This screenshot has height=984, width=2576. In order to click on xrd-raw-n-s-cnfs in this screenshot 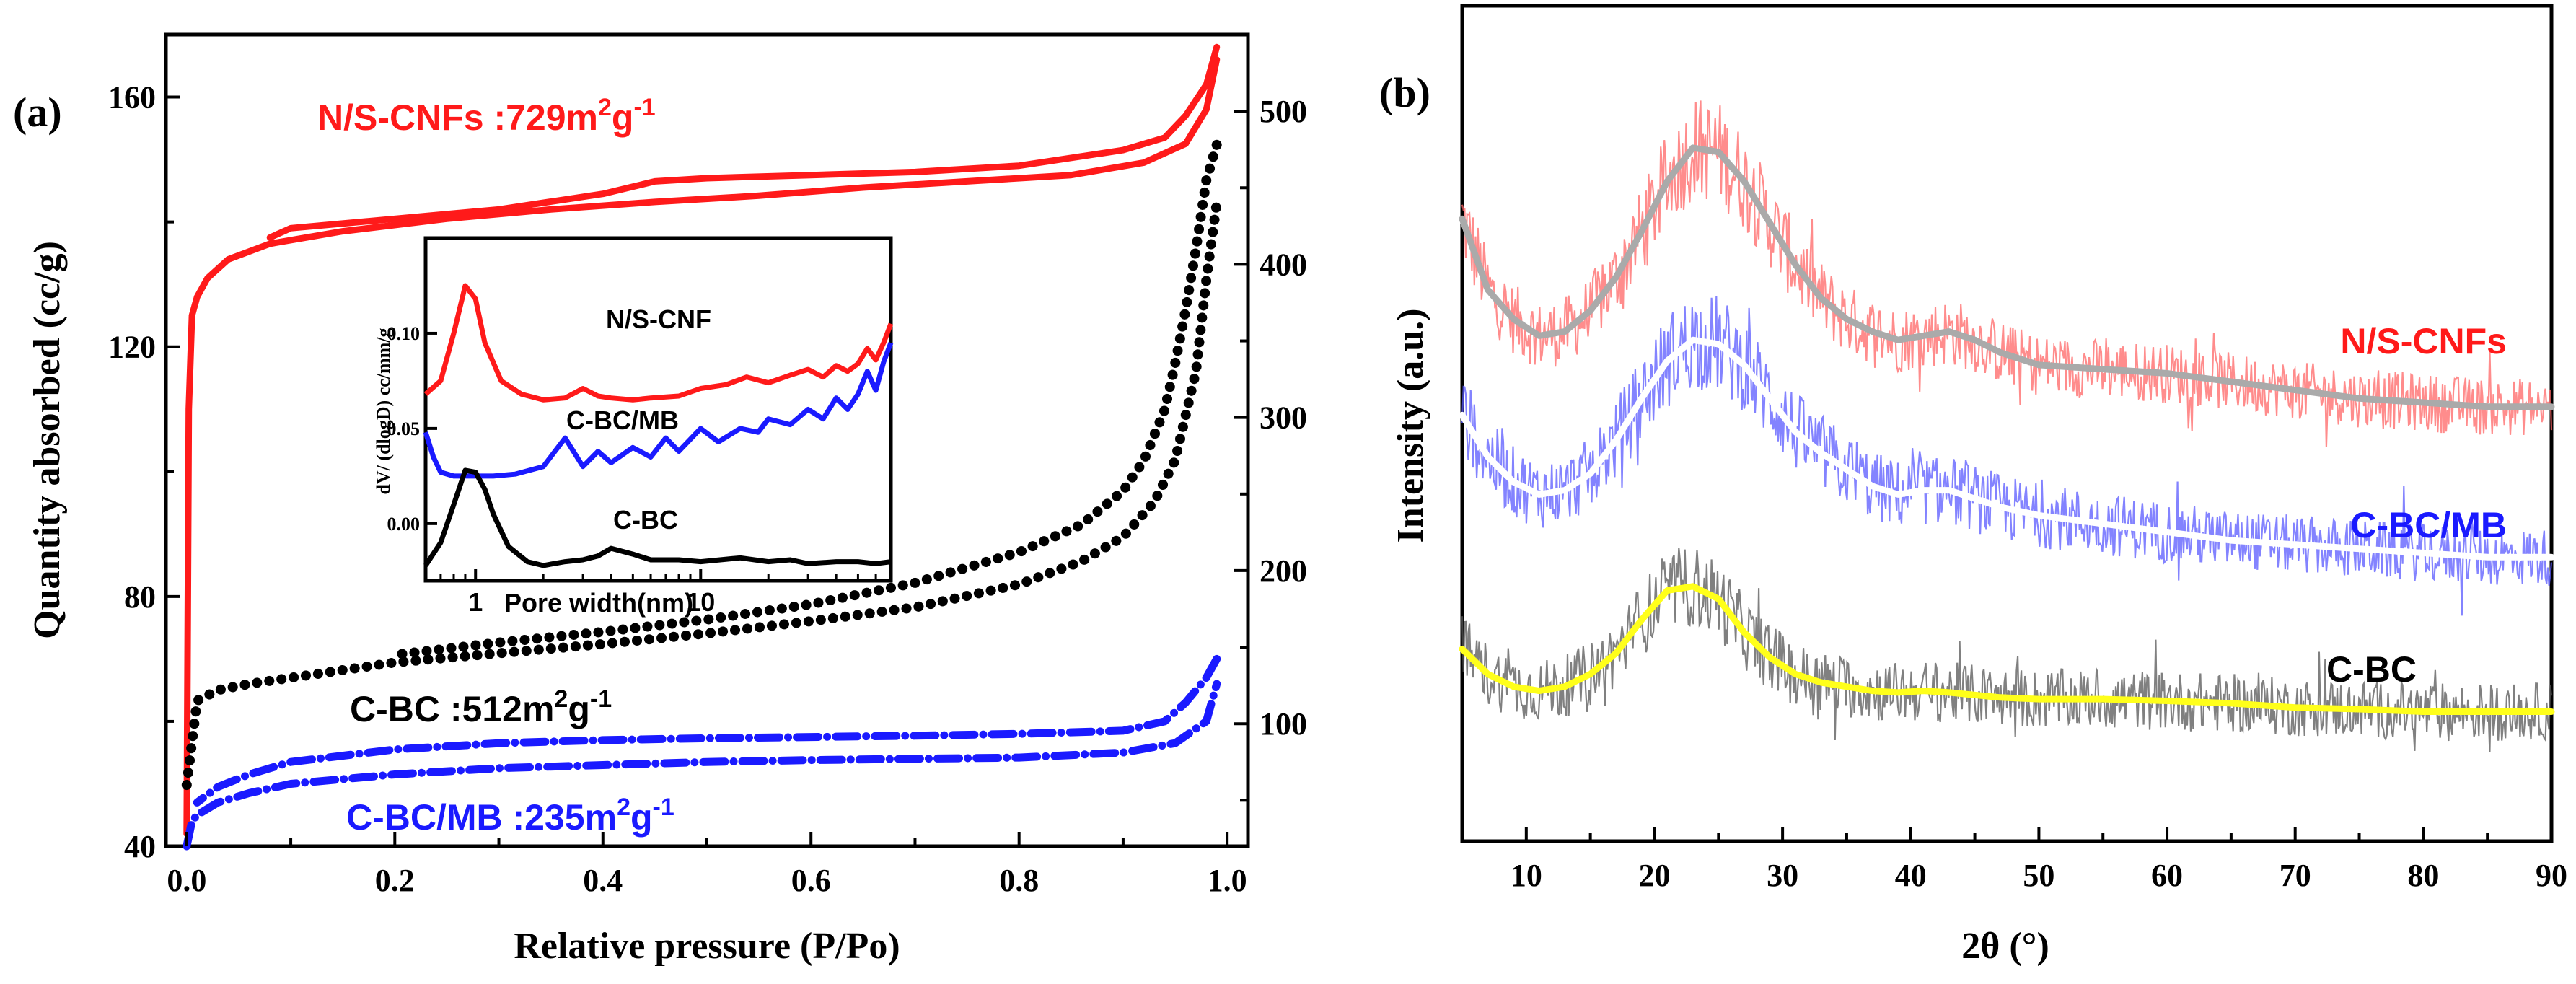, I will do `click(2007, 274)`.